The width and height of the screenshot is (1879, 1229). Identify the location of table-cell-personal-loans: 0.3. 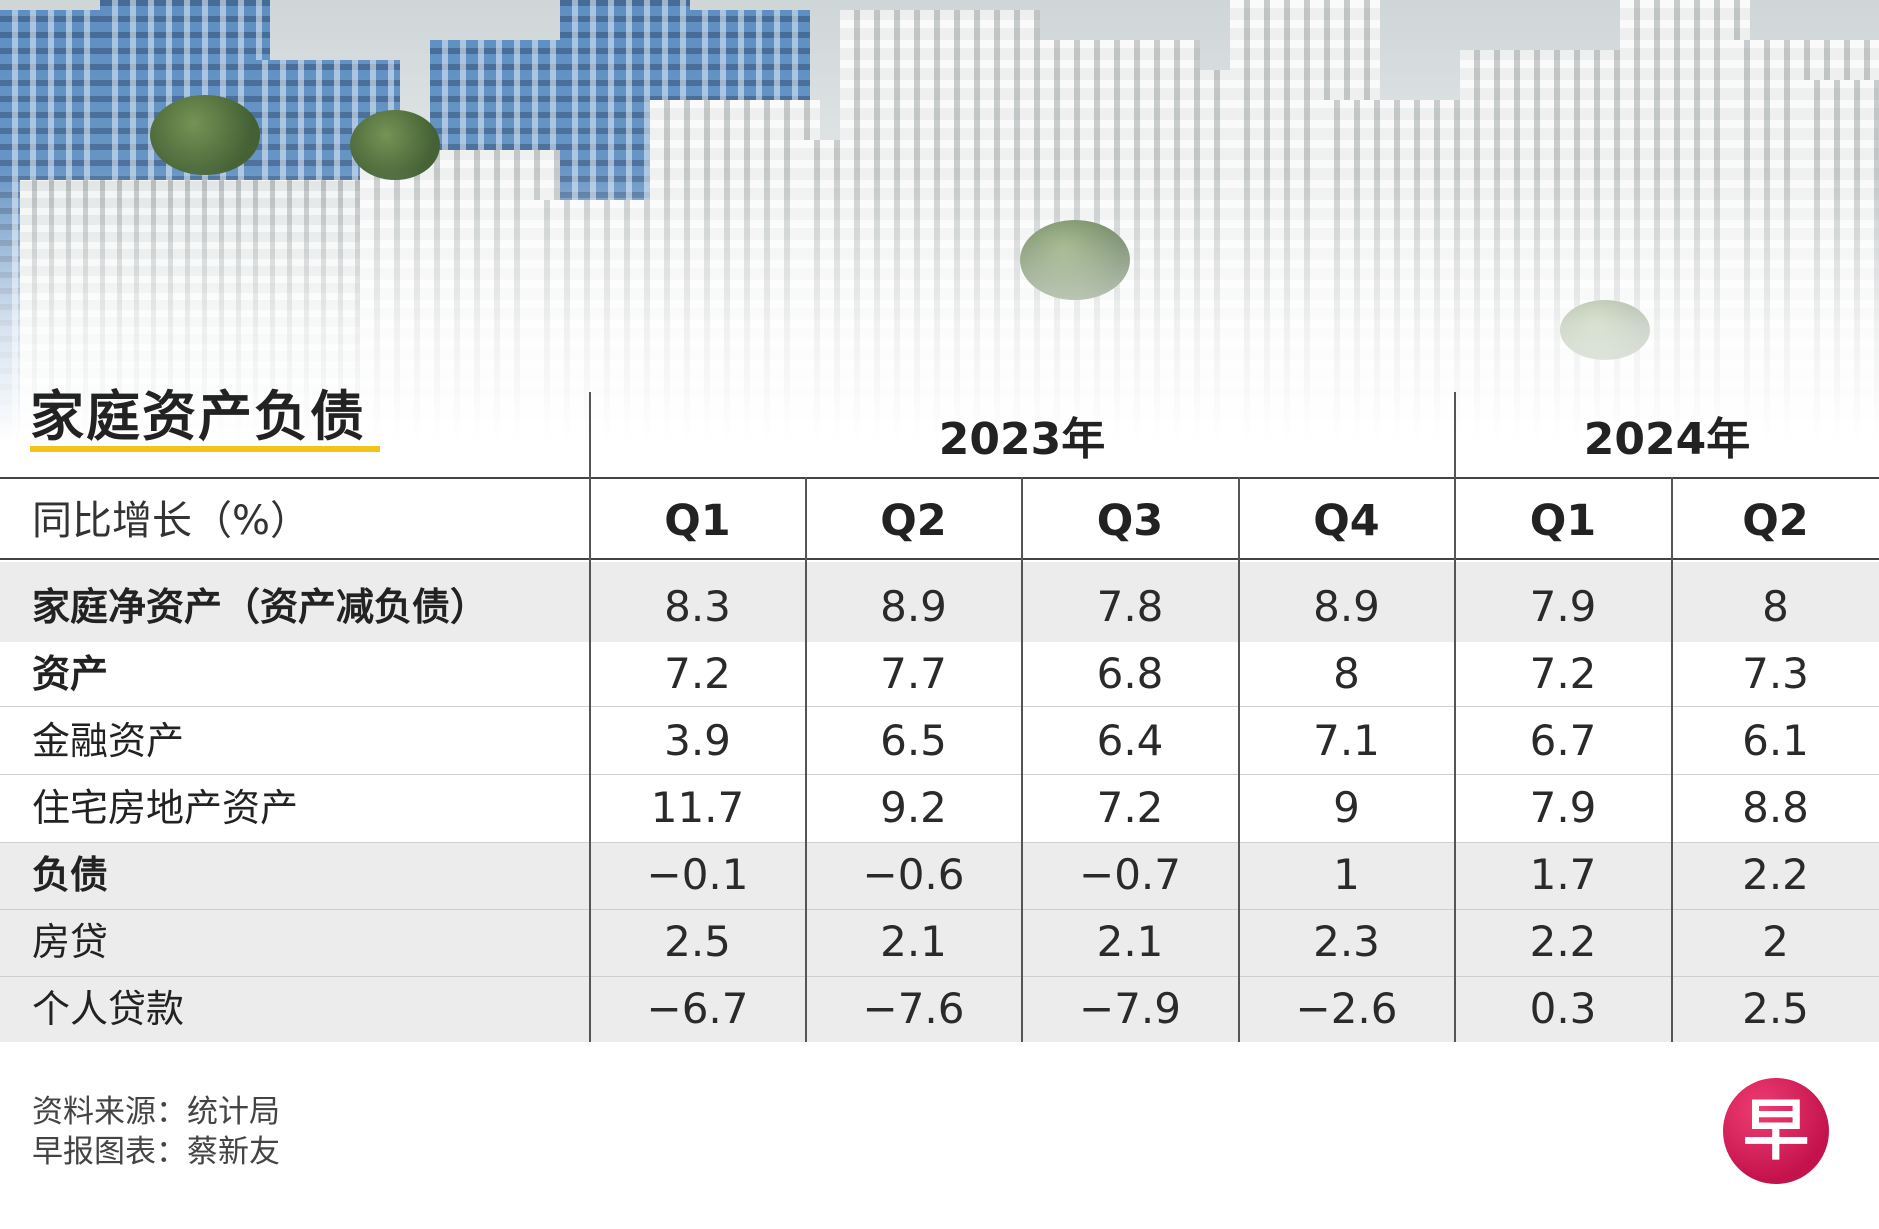
(1563, 1008).